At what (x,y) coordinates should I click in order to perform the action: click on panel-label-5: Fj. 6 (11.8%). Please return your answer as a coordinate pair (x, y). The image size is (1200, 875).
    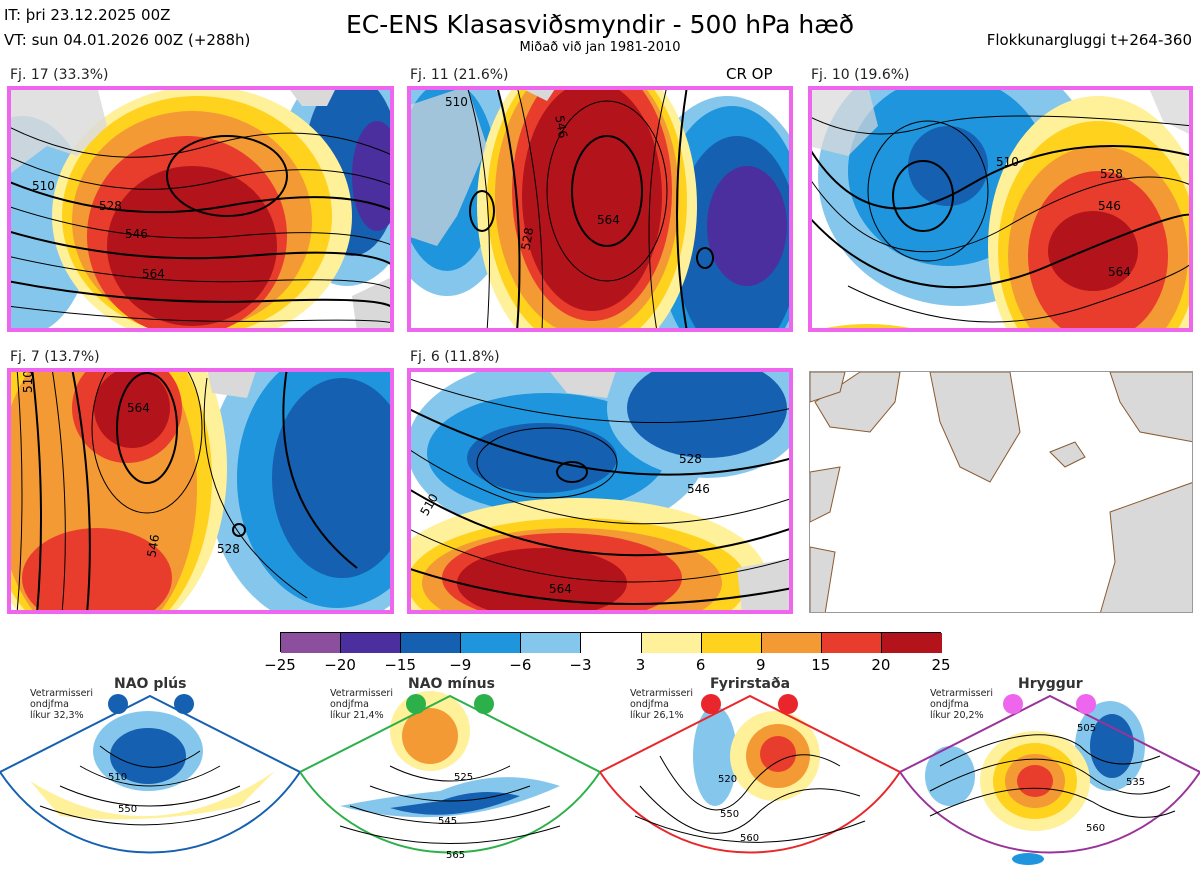
    Looking at the image, I should click on (455, 357).